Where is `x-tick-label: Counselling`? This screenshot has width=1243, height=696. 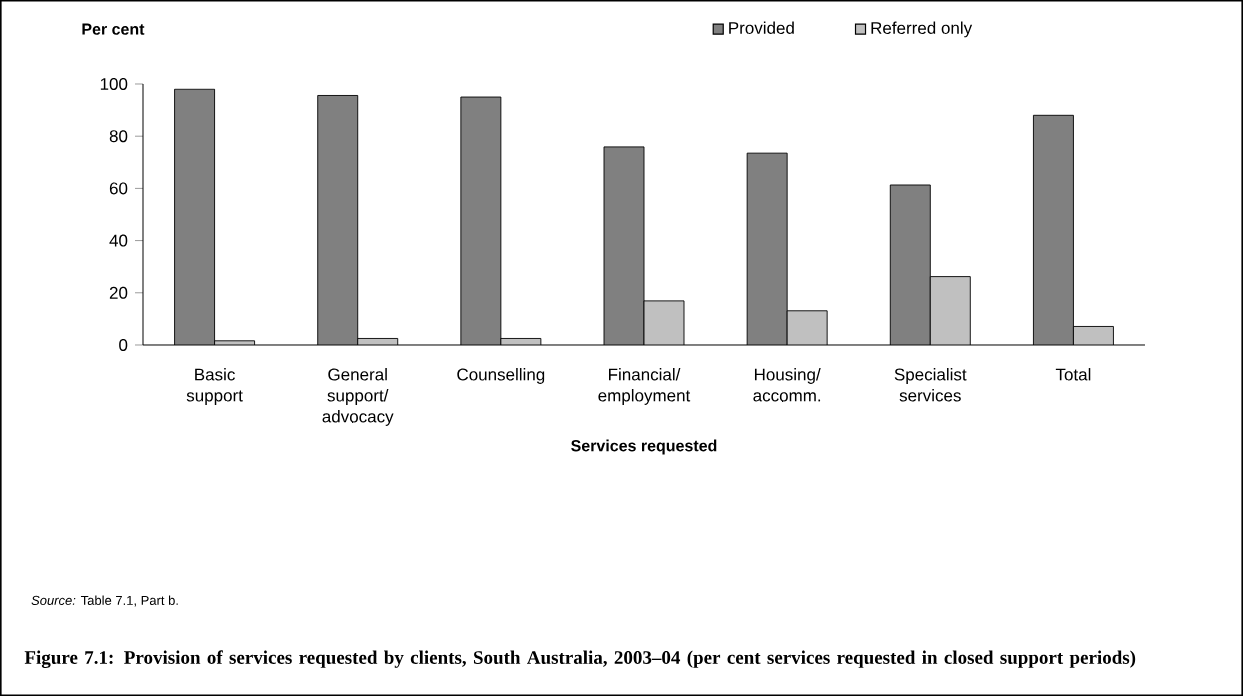
x-tick-label: Counselling is located at coordinates (501, 376).